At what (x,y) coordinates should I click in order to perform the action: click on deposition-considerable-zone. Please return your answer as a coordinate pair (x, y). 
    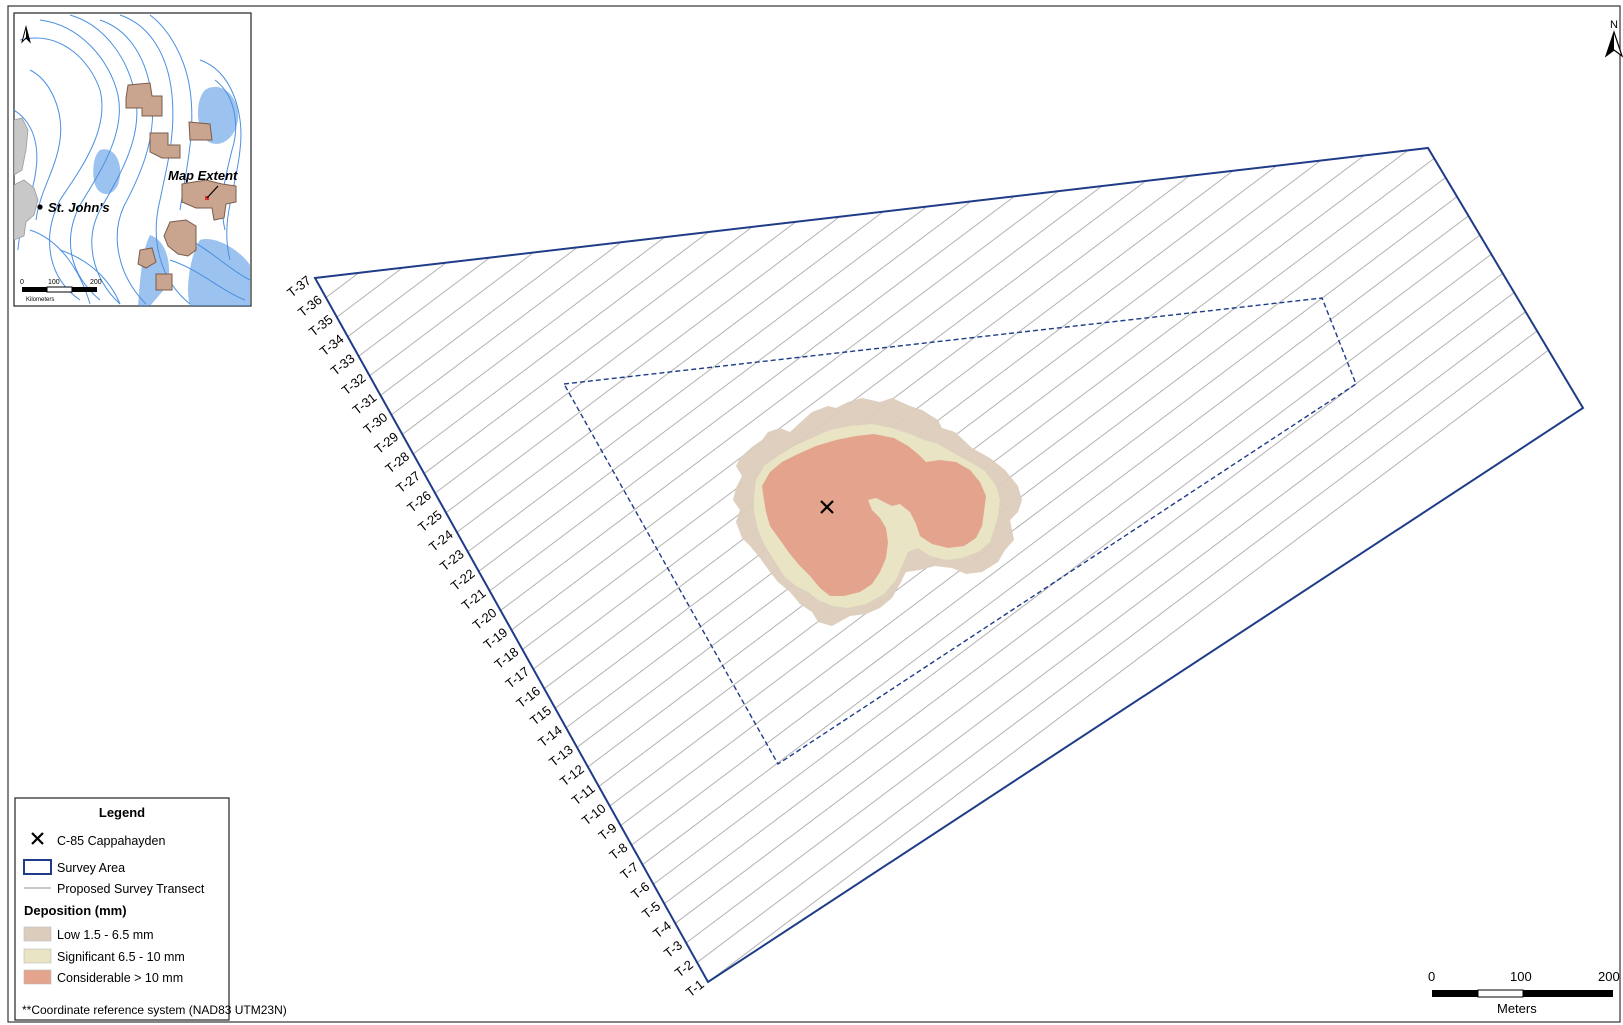
    Looking at the image, I should click on (874, 515).